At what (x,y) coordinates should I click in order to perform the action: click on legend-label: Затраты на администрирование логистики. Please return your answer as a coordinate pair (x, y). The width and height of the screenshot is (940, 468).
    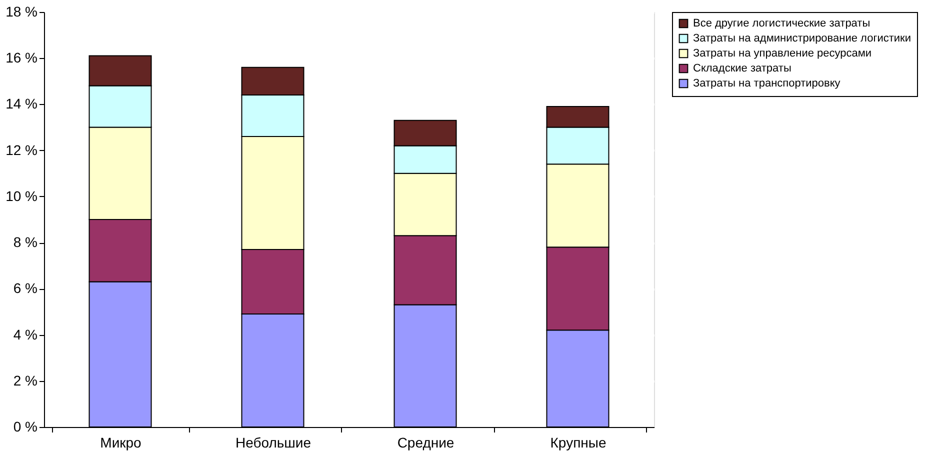
    Looking at the image, I should click on (802, 38).